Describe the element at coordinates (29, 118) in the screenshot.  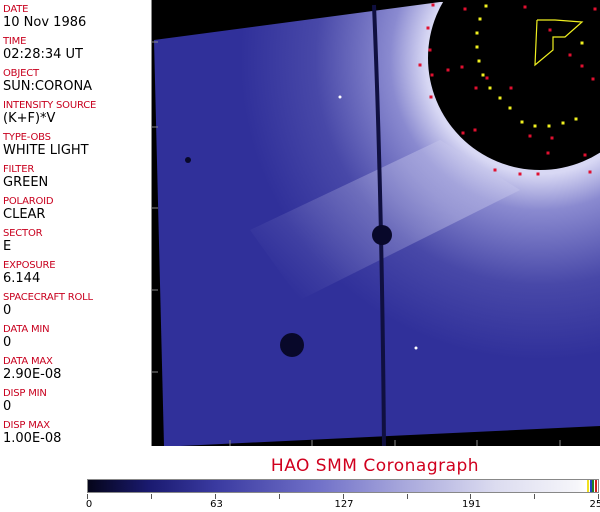
I see `field-value: (K+F)*V` at that location.